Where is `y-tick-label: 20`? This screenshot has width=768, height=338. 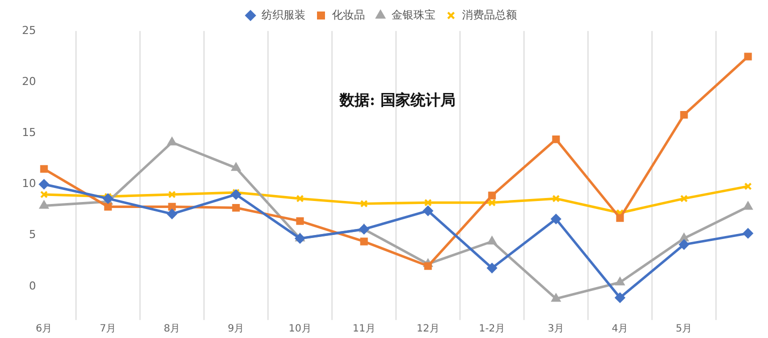 y-tick-label: 20 is located at coordinates (29, 81).